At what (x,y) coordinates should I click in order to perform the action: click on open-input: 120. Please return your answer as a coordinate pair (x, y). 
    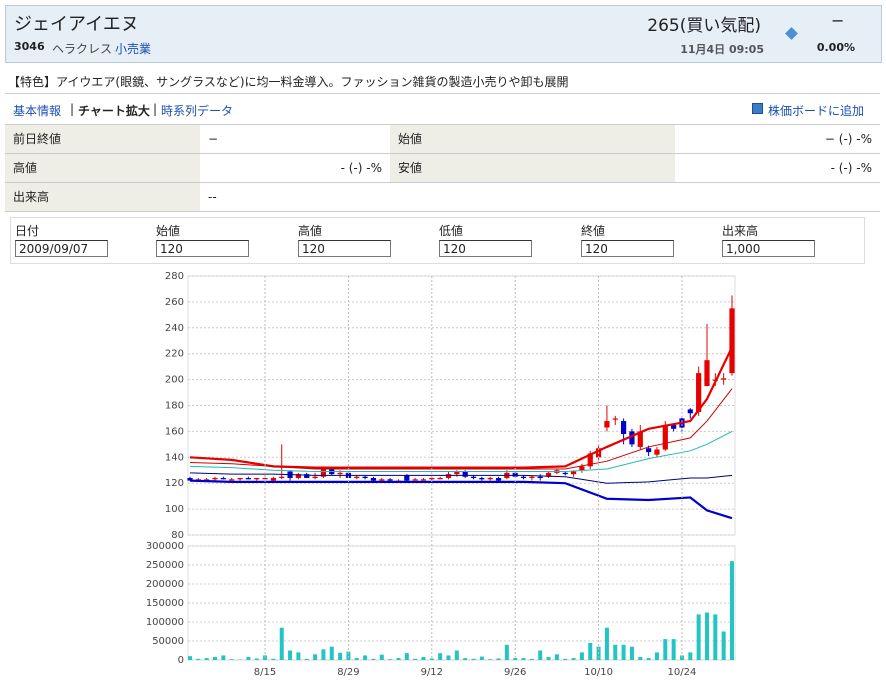
    Looking at the image, I should click on (202, 248).